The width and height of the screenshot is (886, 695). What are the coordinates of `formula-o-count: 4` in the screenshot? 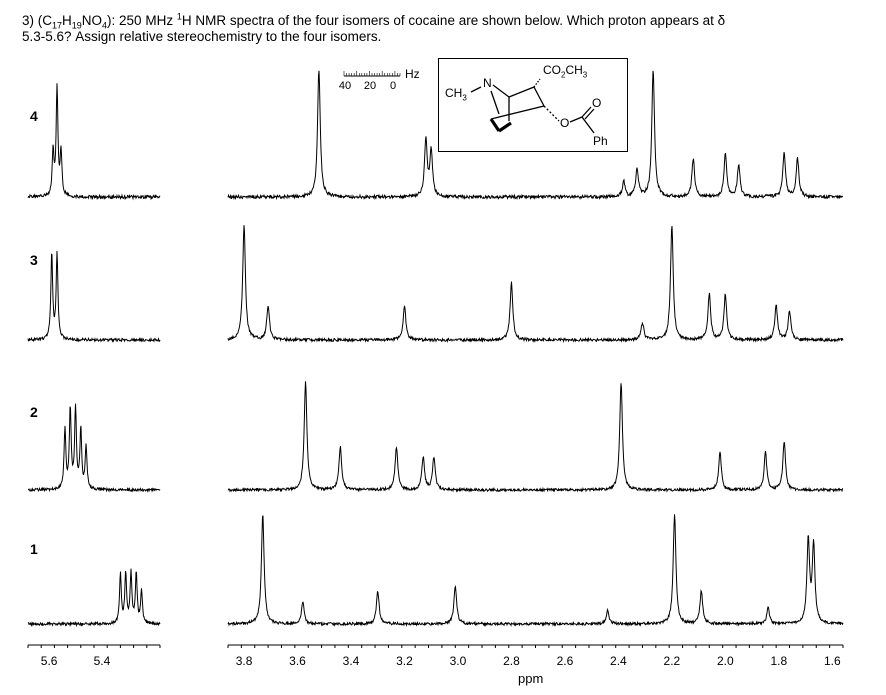 It's located at (105, 25).